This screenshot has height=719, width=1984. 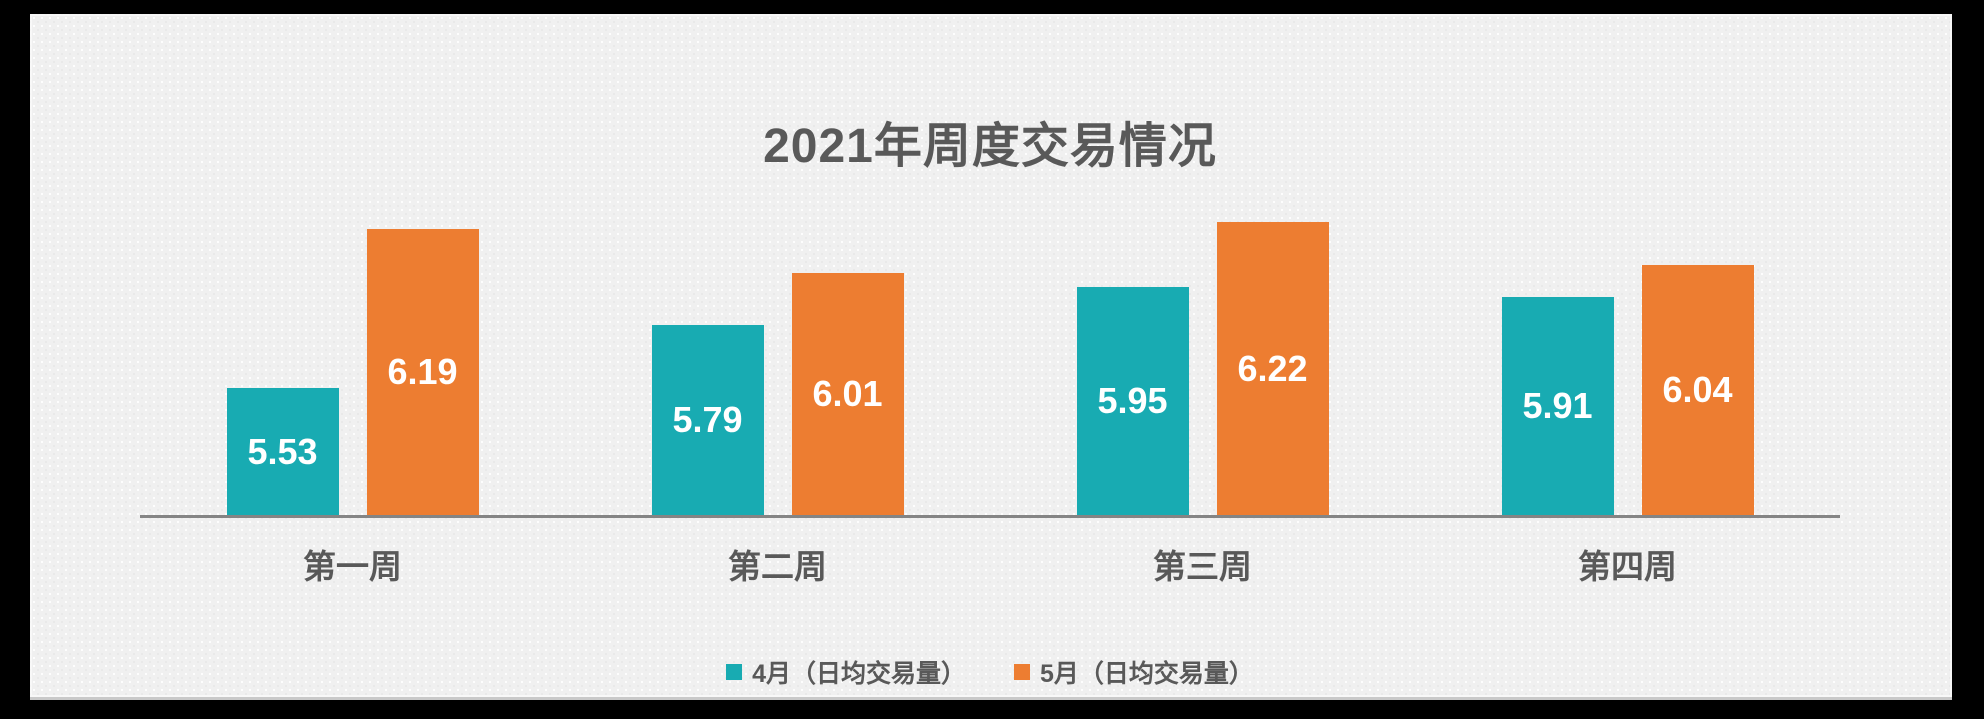 I want to click on bar-series1-第三周: 5.95, so click(x=1132, y=401).